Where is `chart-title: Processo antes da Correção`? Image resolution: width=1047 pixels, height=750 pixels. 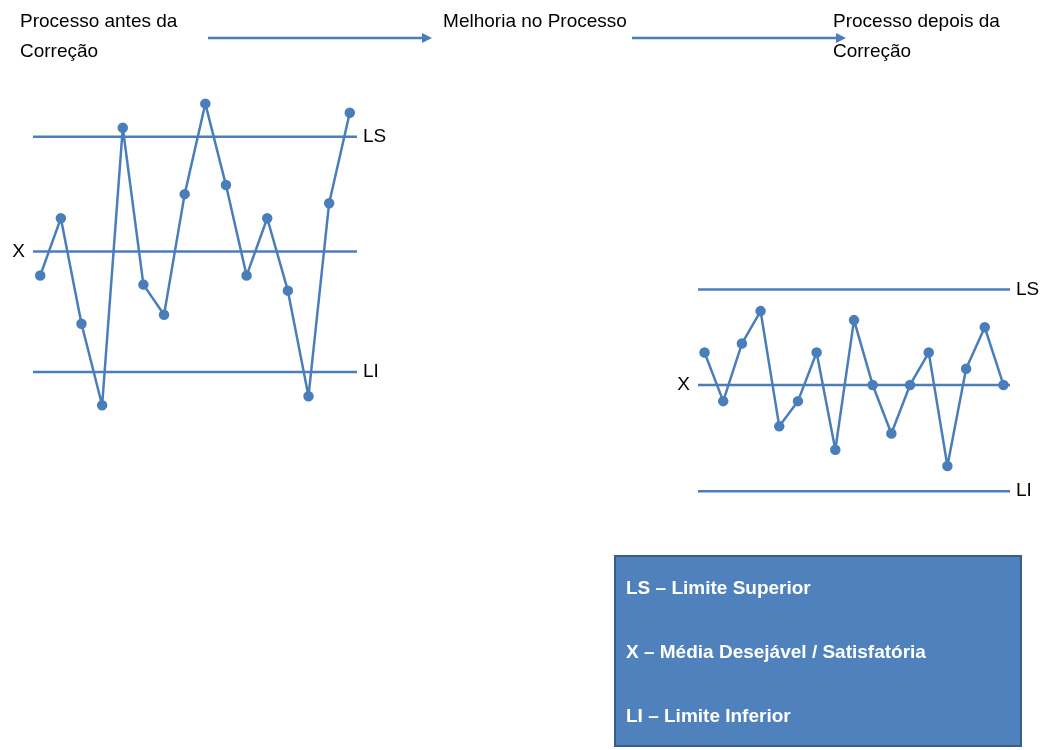 chart-title: Processo antes da Correção is located at coordinates (99, 36).